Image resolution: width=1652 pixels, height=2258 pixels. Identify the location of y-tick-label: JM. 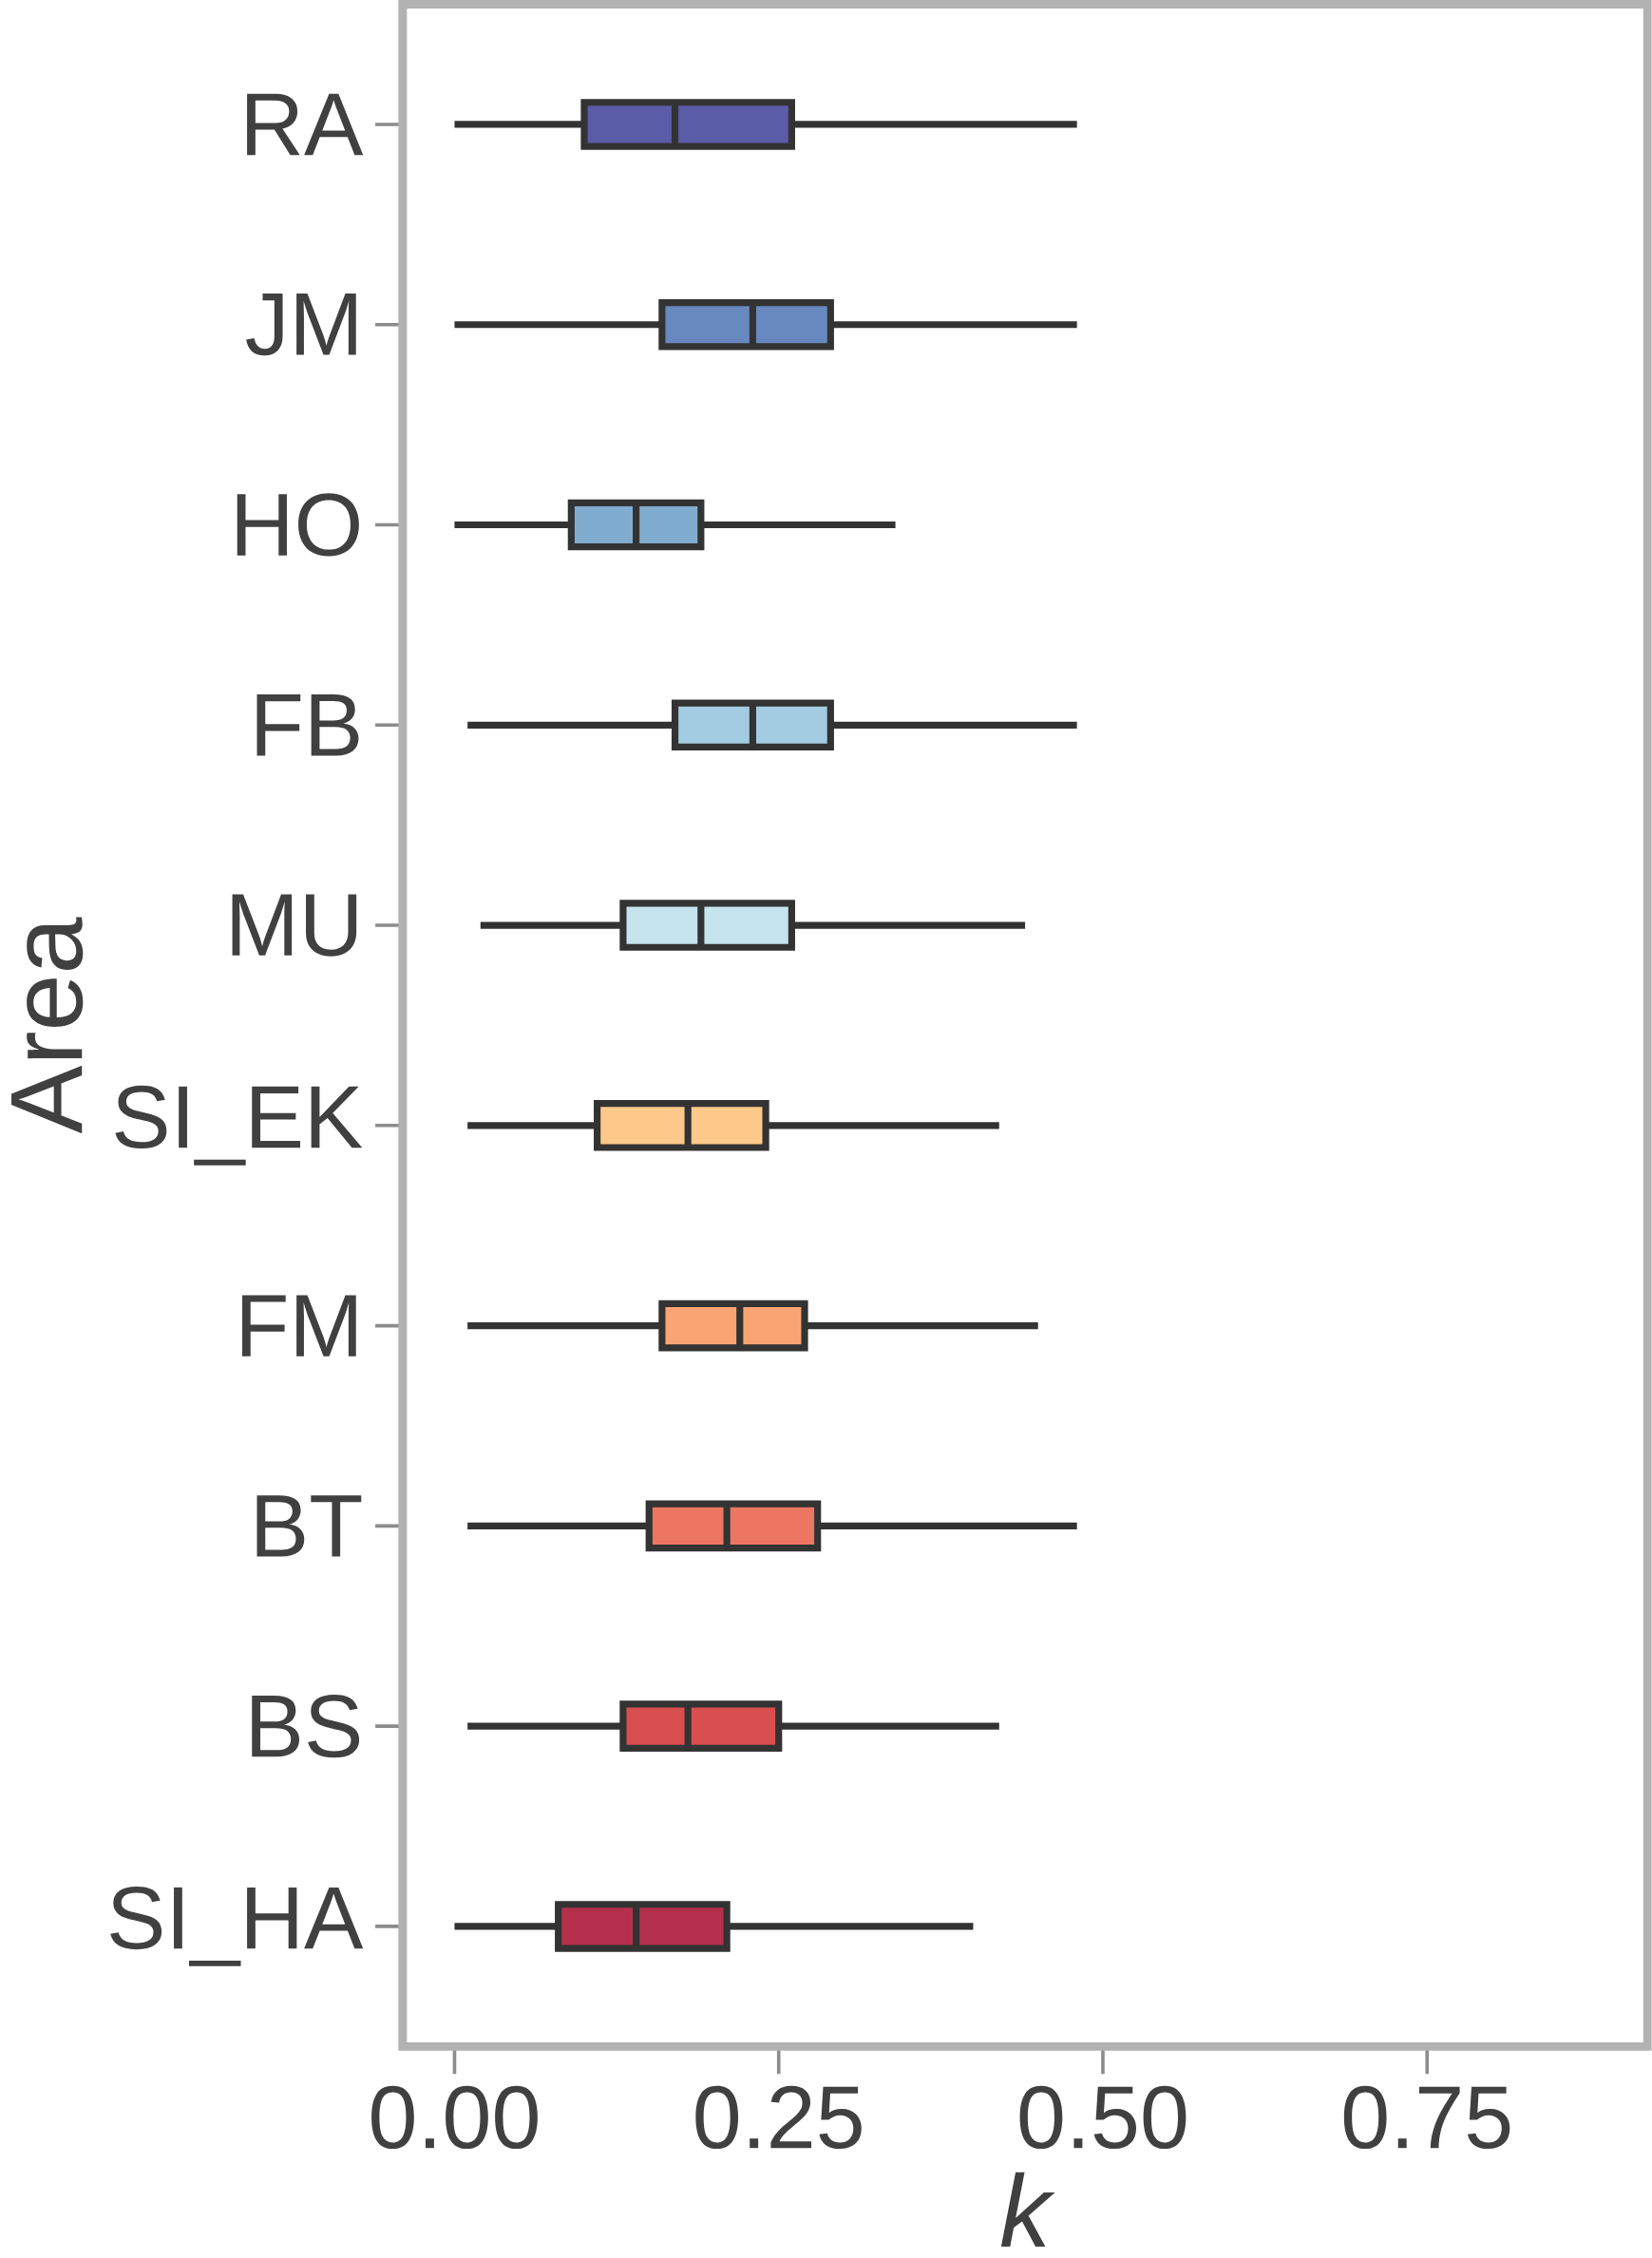
(301, 325).